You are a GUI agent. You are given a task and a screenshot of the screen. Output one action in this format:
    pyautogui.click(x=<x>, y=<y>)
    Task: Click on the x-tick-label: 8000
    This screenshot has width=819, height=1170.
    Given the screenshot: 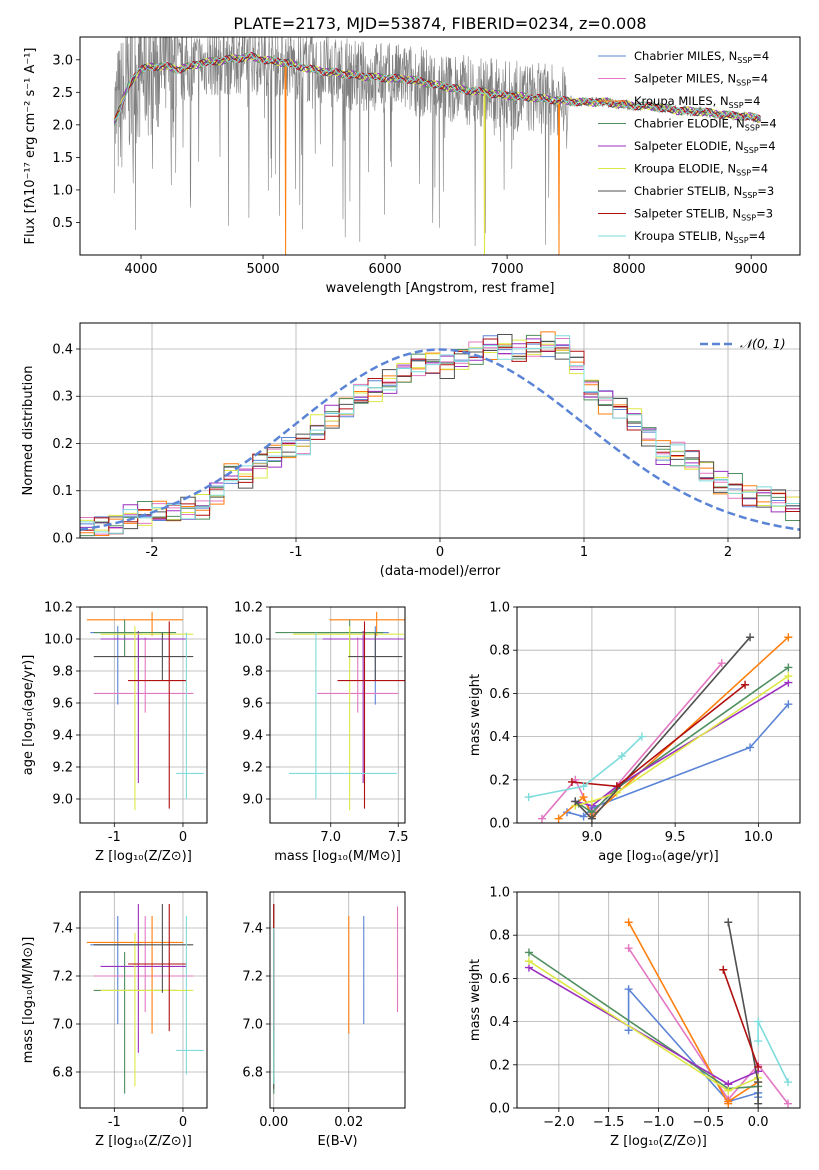 What is the action you would take?
    pyautogui.click(x=629, y=269)
    